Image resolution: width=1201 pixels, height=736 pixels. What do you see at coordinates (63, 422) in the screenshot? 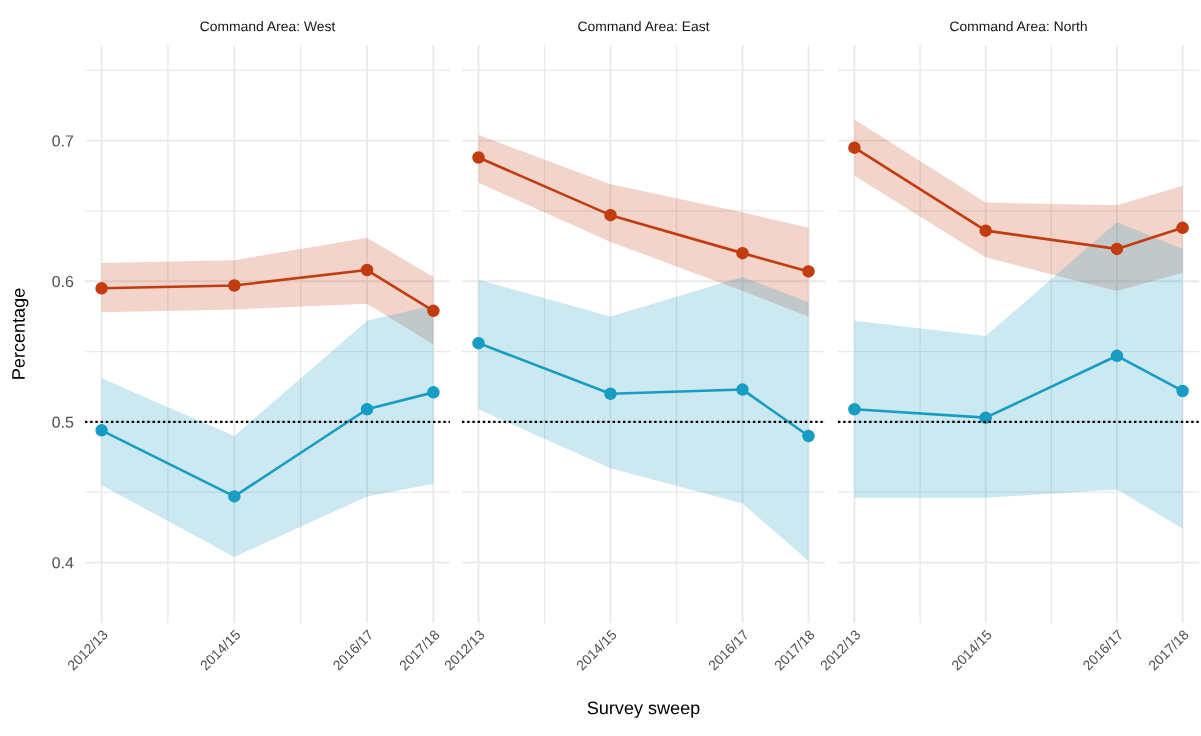
I see `y-tick-label: 0.5` at bounding box center [63, 422].